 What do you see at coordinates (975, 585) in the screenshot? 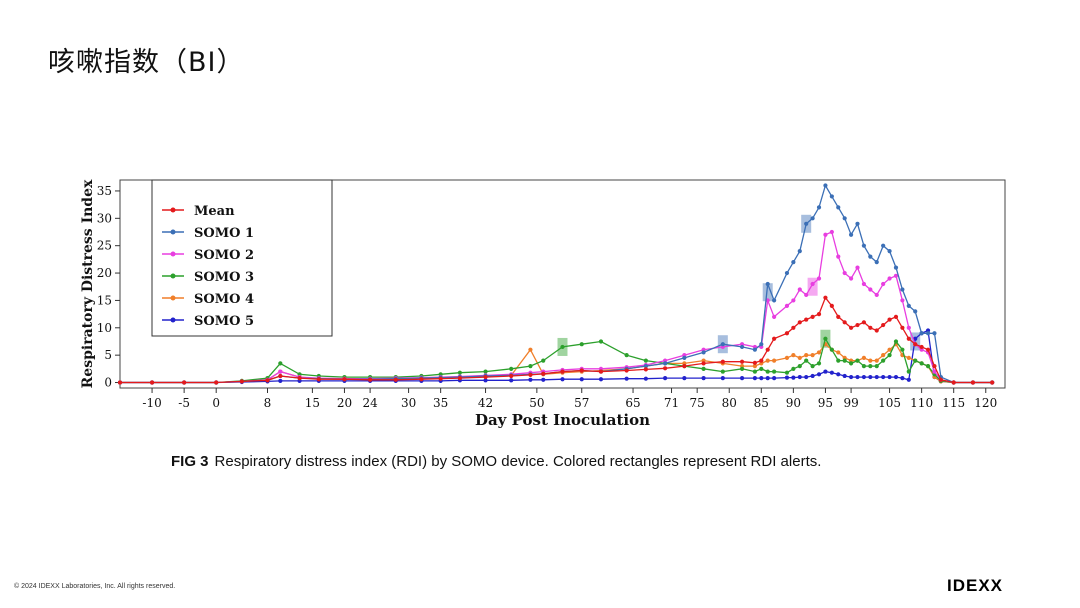
I see `idexx-logo: IDEXX` at bounding box center [975, 585].